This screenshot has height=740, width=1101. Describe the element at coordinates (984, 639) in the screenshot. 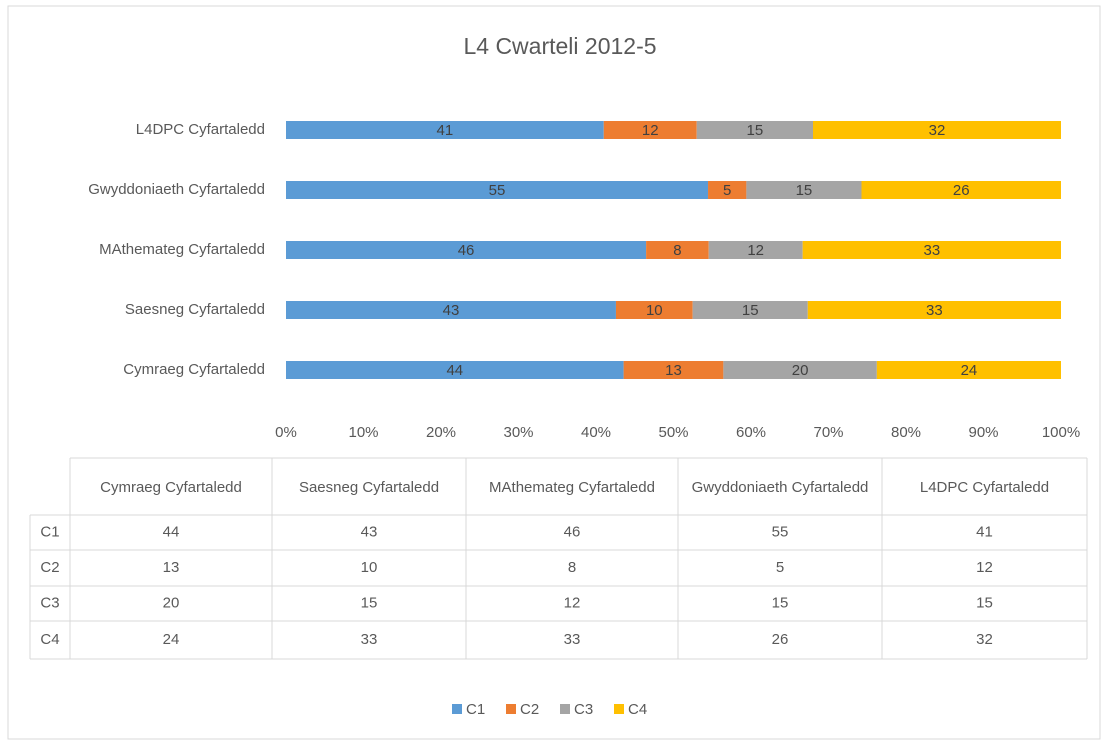

I see `table-cell: 32` at that location.